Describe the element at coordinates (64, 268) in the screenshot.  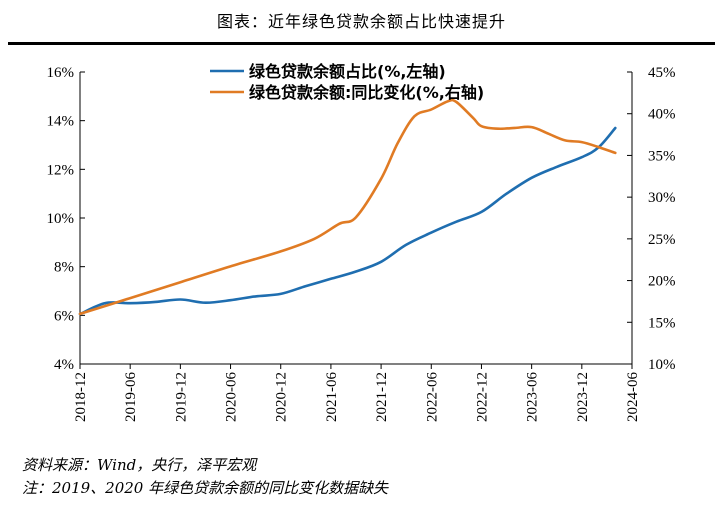
I see `left-tick-label: 8%` at that location.